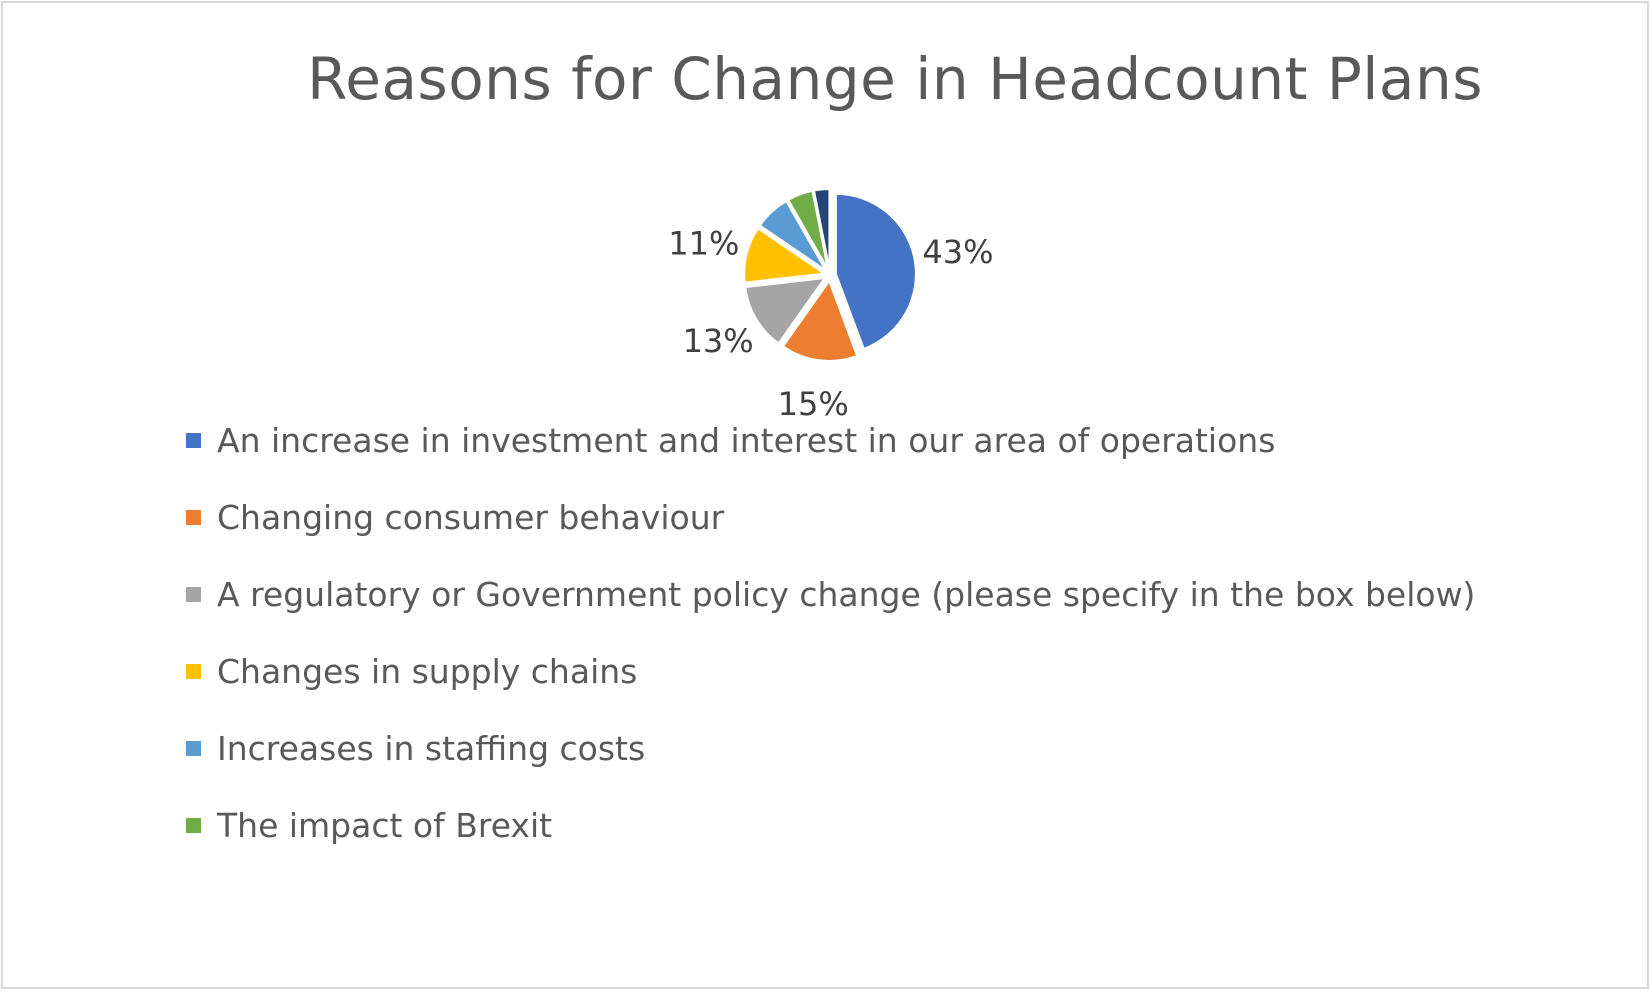  I want to click on legend-item-4: Changes in supply chains, so click(411, 671).